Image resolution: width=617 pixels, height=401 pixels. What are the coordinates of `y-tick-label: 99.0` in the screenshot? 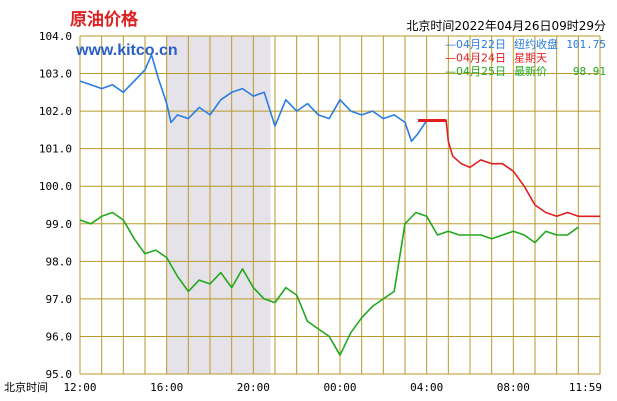 It's located at (59, 224).